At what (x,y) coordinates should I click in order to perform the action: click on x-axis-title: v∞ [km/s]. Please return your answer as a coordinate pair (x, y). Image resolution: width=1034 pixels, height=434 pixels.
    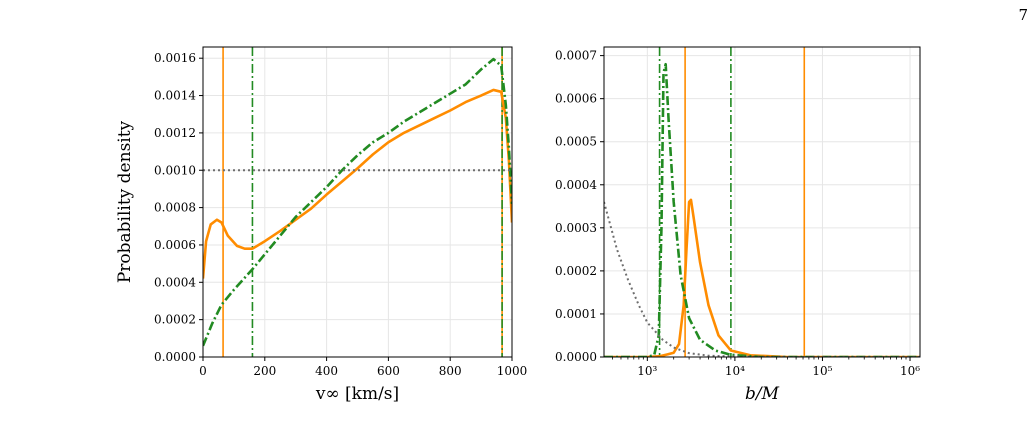
    Looking at the image, I should click on (357, 394).